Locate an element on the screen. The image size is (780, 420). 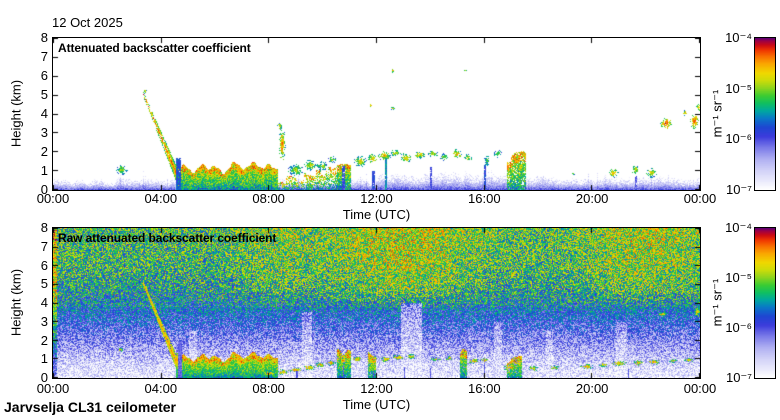
bottom-colorbar-unit-label: m⁻¹ sr⁻¹ is located at coordinates (717, 302).